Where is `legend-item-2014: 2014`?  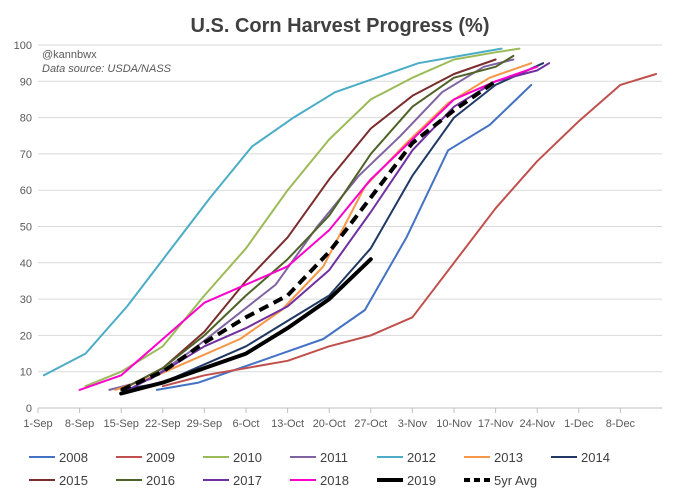
legend-item-2014: 2014 is located at coordinates (580, 457).